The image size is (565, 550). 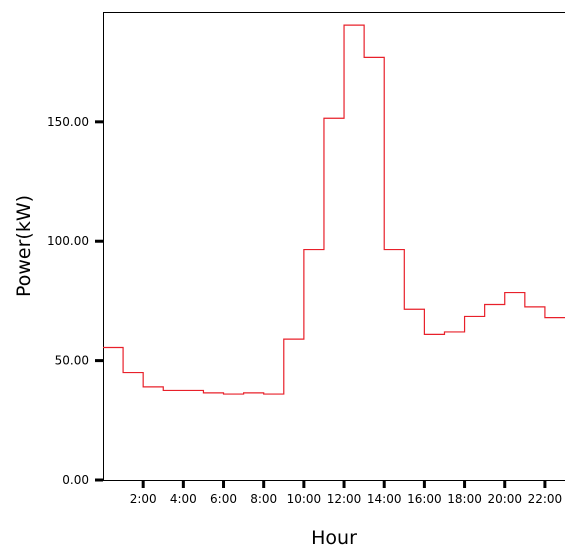 What do you see at coordinates (424, 499) in the screenshot?
I see `x-tick-label: 16:00` at bounding box center [424, 499].